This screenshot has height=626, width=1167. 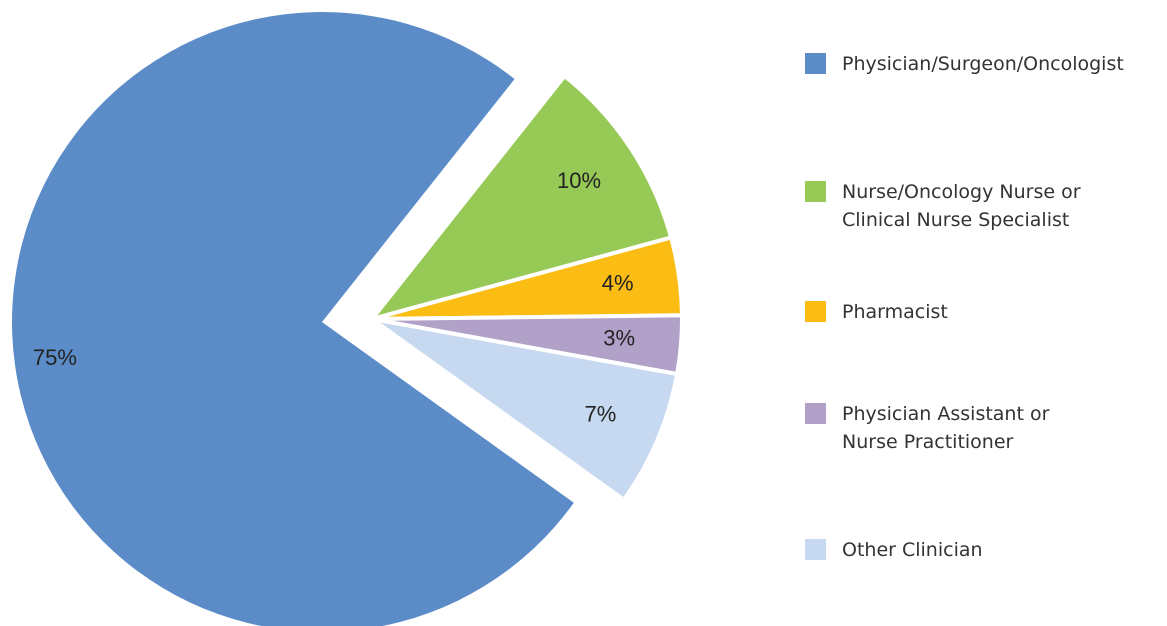 What do you see at coordinates (55, 357) in the screenshot?
I see `data-label: 75%` at bounding box center [55, 357].